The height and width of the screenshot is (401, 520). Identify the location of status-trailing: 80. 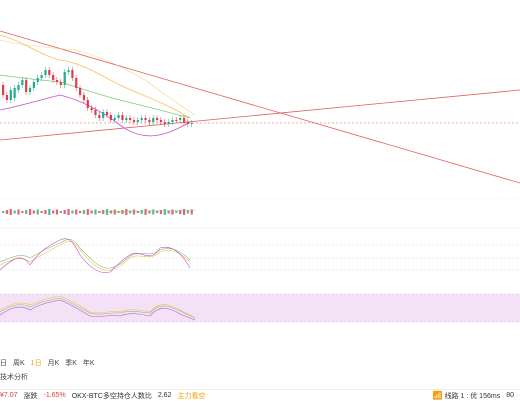
(510, 395).